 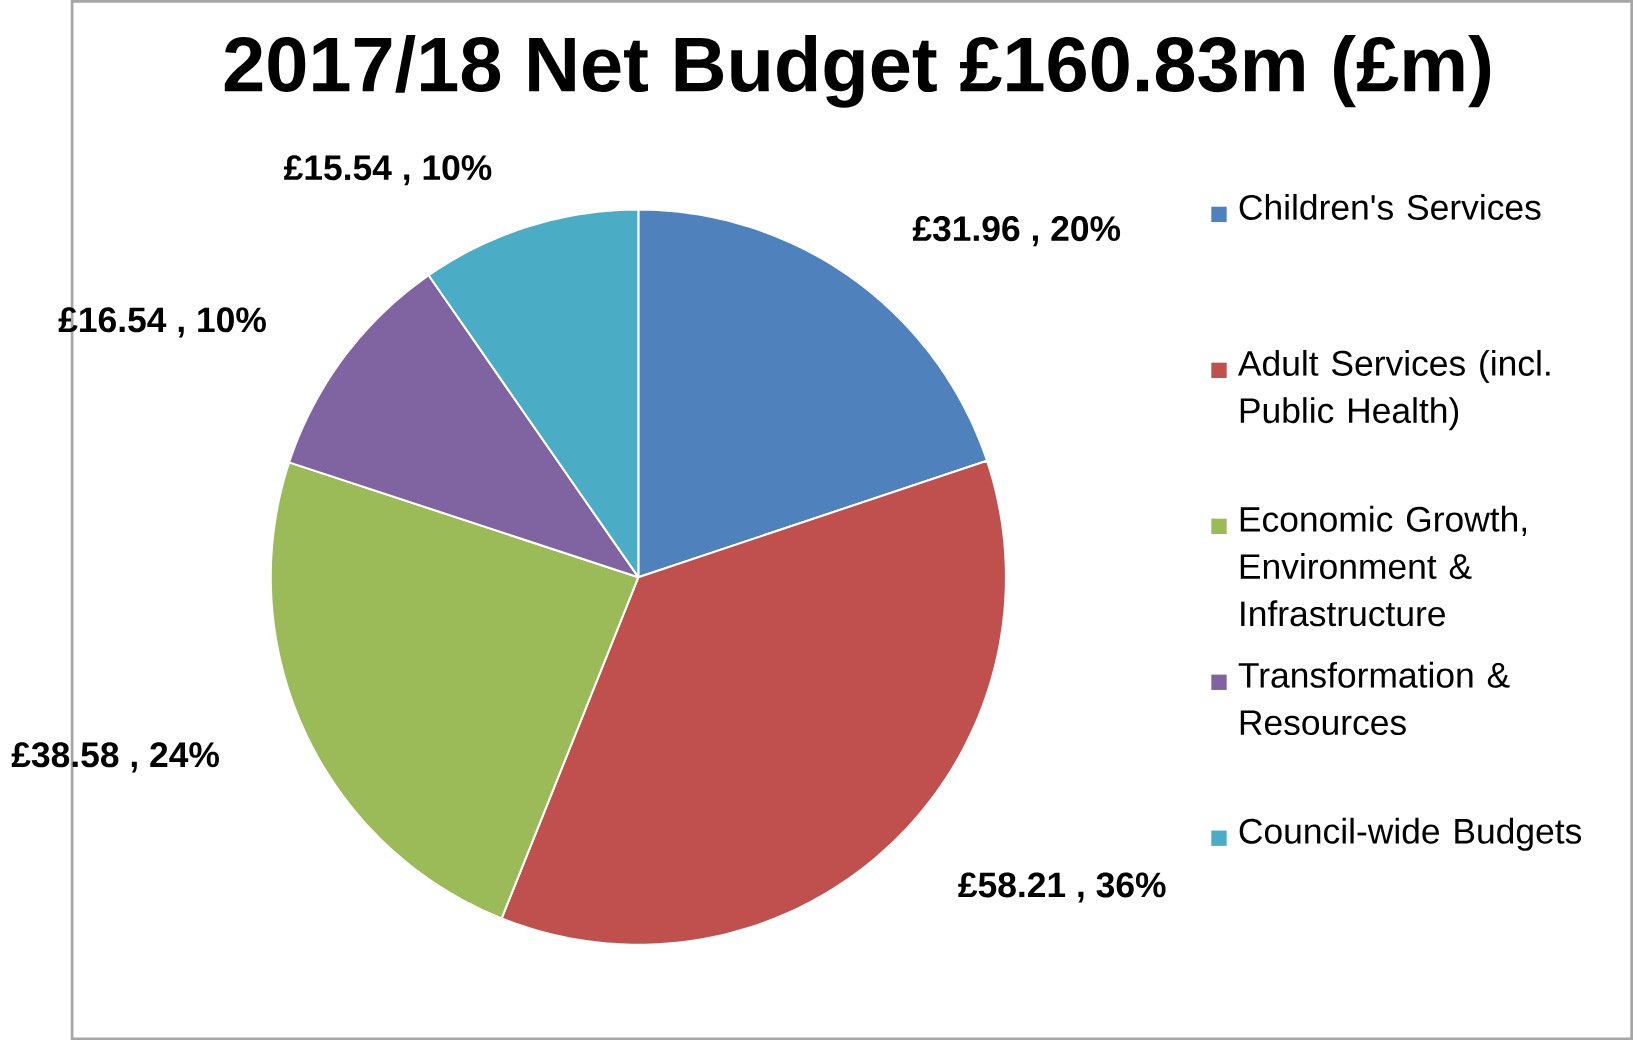 What do you see at coordinates (387, 170) in the screenshot?
I see `data-label: £15.54 , 10%` at bounding box center [387, 170].